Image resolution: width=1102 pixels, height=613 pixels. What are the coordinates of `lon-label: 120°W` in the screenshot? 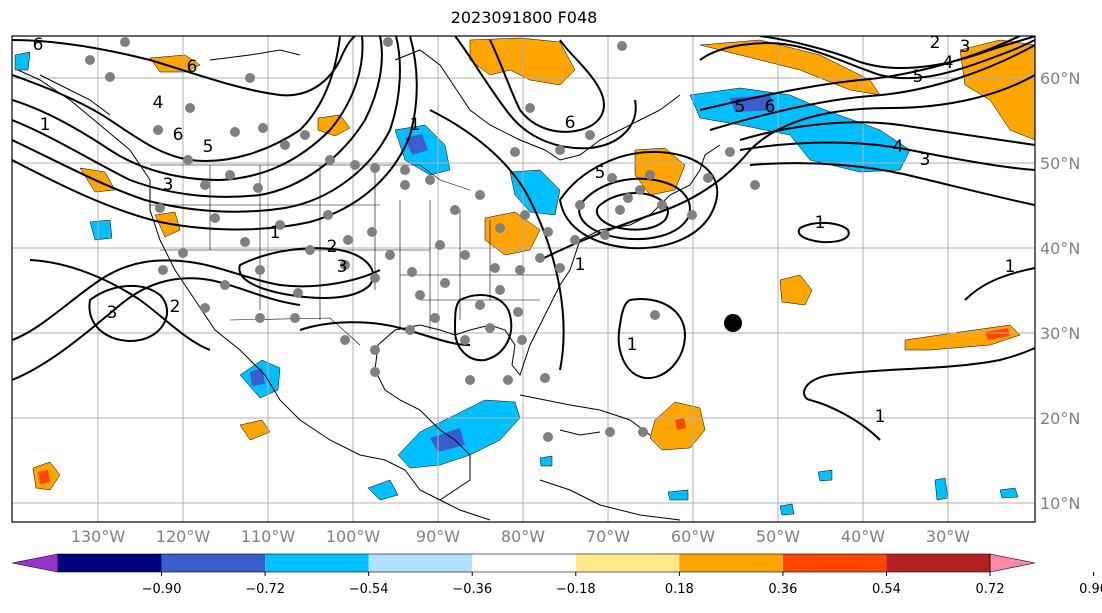 It's located at (183, 536).